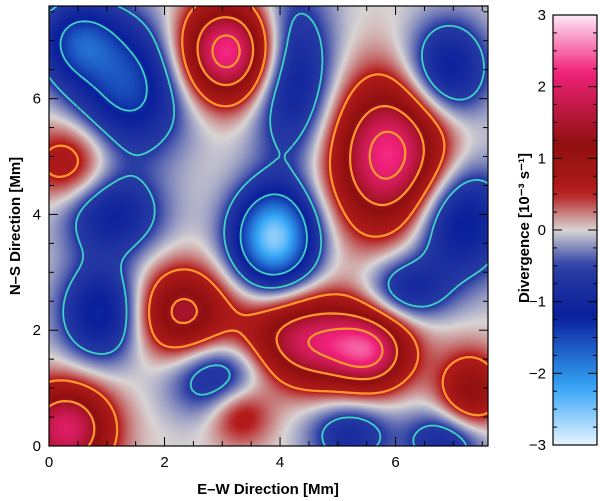 The height and width of the screenshot is (501, 600). What do you see at coordinates (164, 462) in the screenshot?
I see `x-tick-label: 2` at bounding box center [164, 462].